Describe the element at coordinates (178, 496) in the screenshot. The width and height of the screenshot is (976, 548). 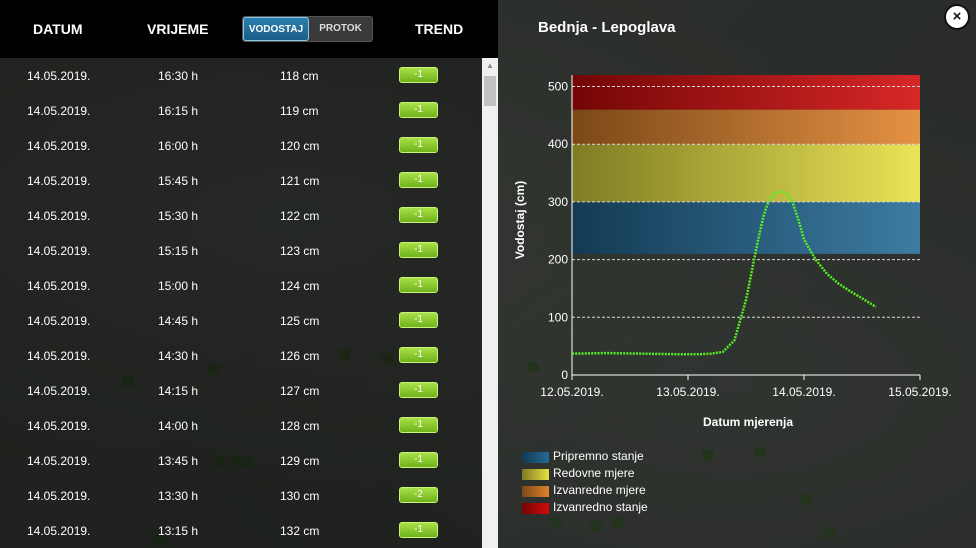
I see `row-time: 13:30 h` at that location.